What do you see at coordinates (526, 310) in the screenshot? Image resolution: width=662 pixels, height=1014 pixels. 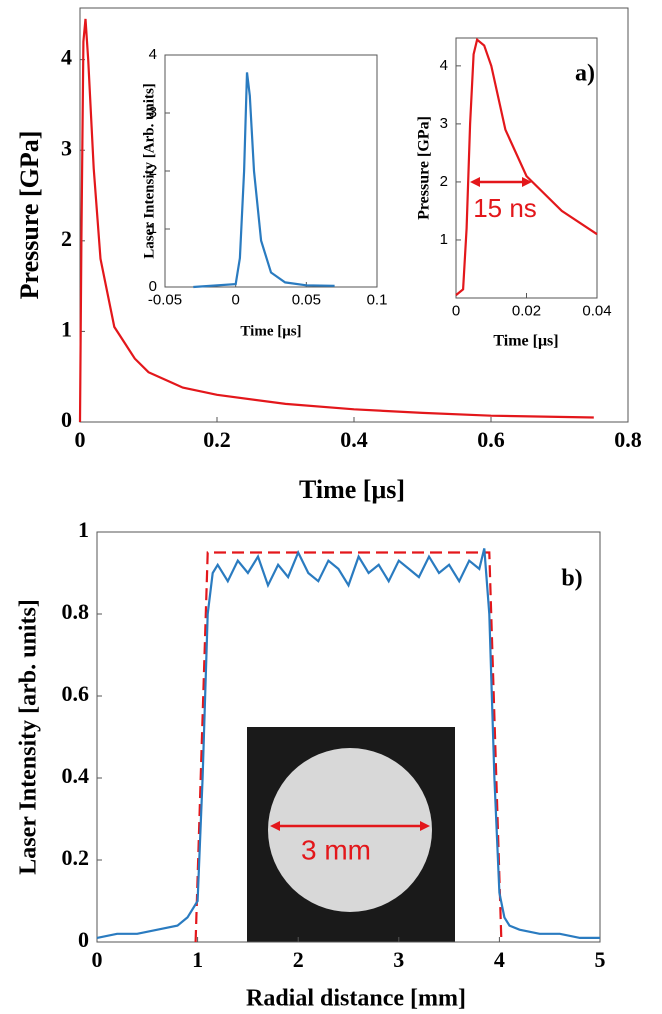 I see `x-tick-label: 0.02` at bounding box center [526, 310].